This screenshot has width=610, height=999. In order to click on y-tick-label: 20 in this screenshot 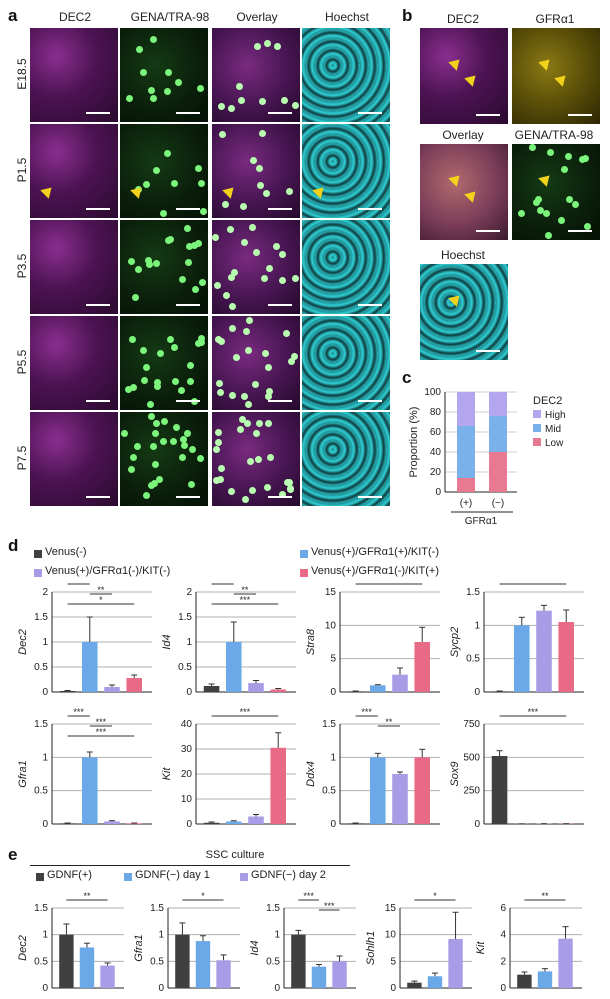, I will do `click(436, 472)`.